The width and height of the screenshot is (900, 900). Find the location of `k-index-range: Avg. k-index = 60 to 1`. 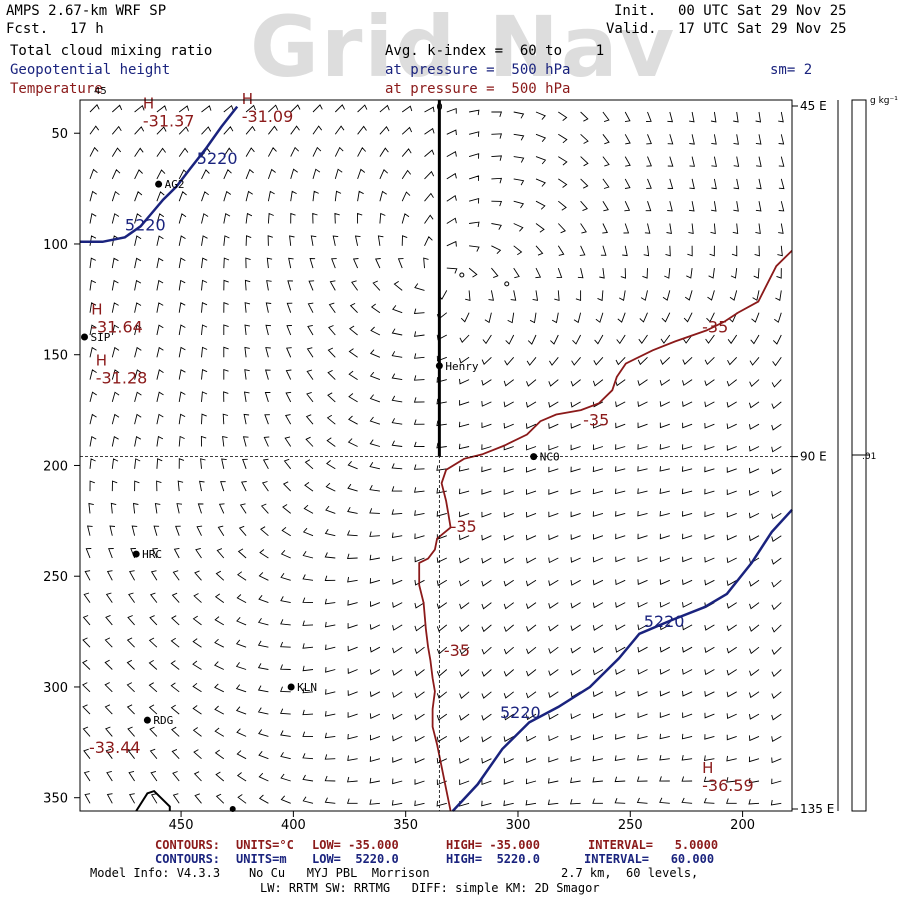

k-index-range: Avg. k-index = 60 to 1 is located at coordinates (495, 51).